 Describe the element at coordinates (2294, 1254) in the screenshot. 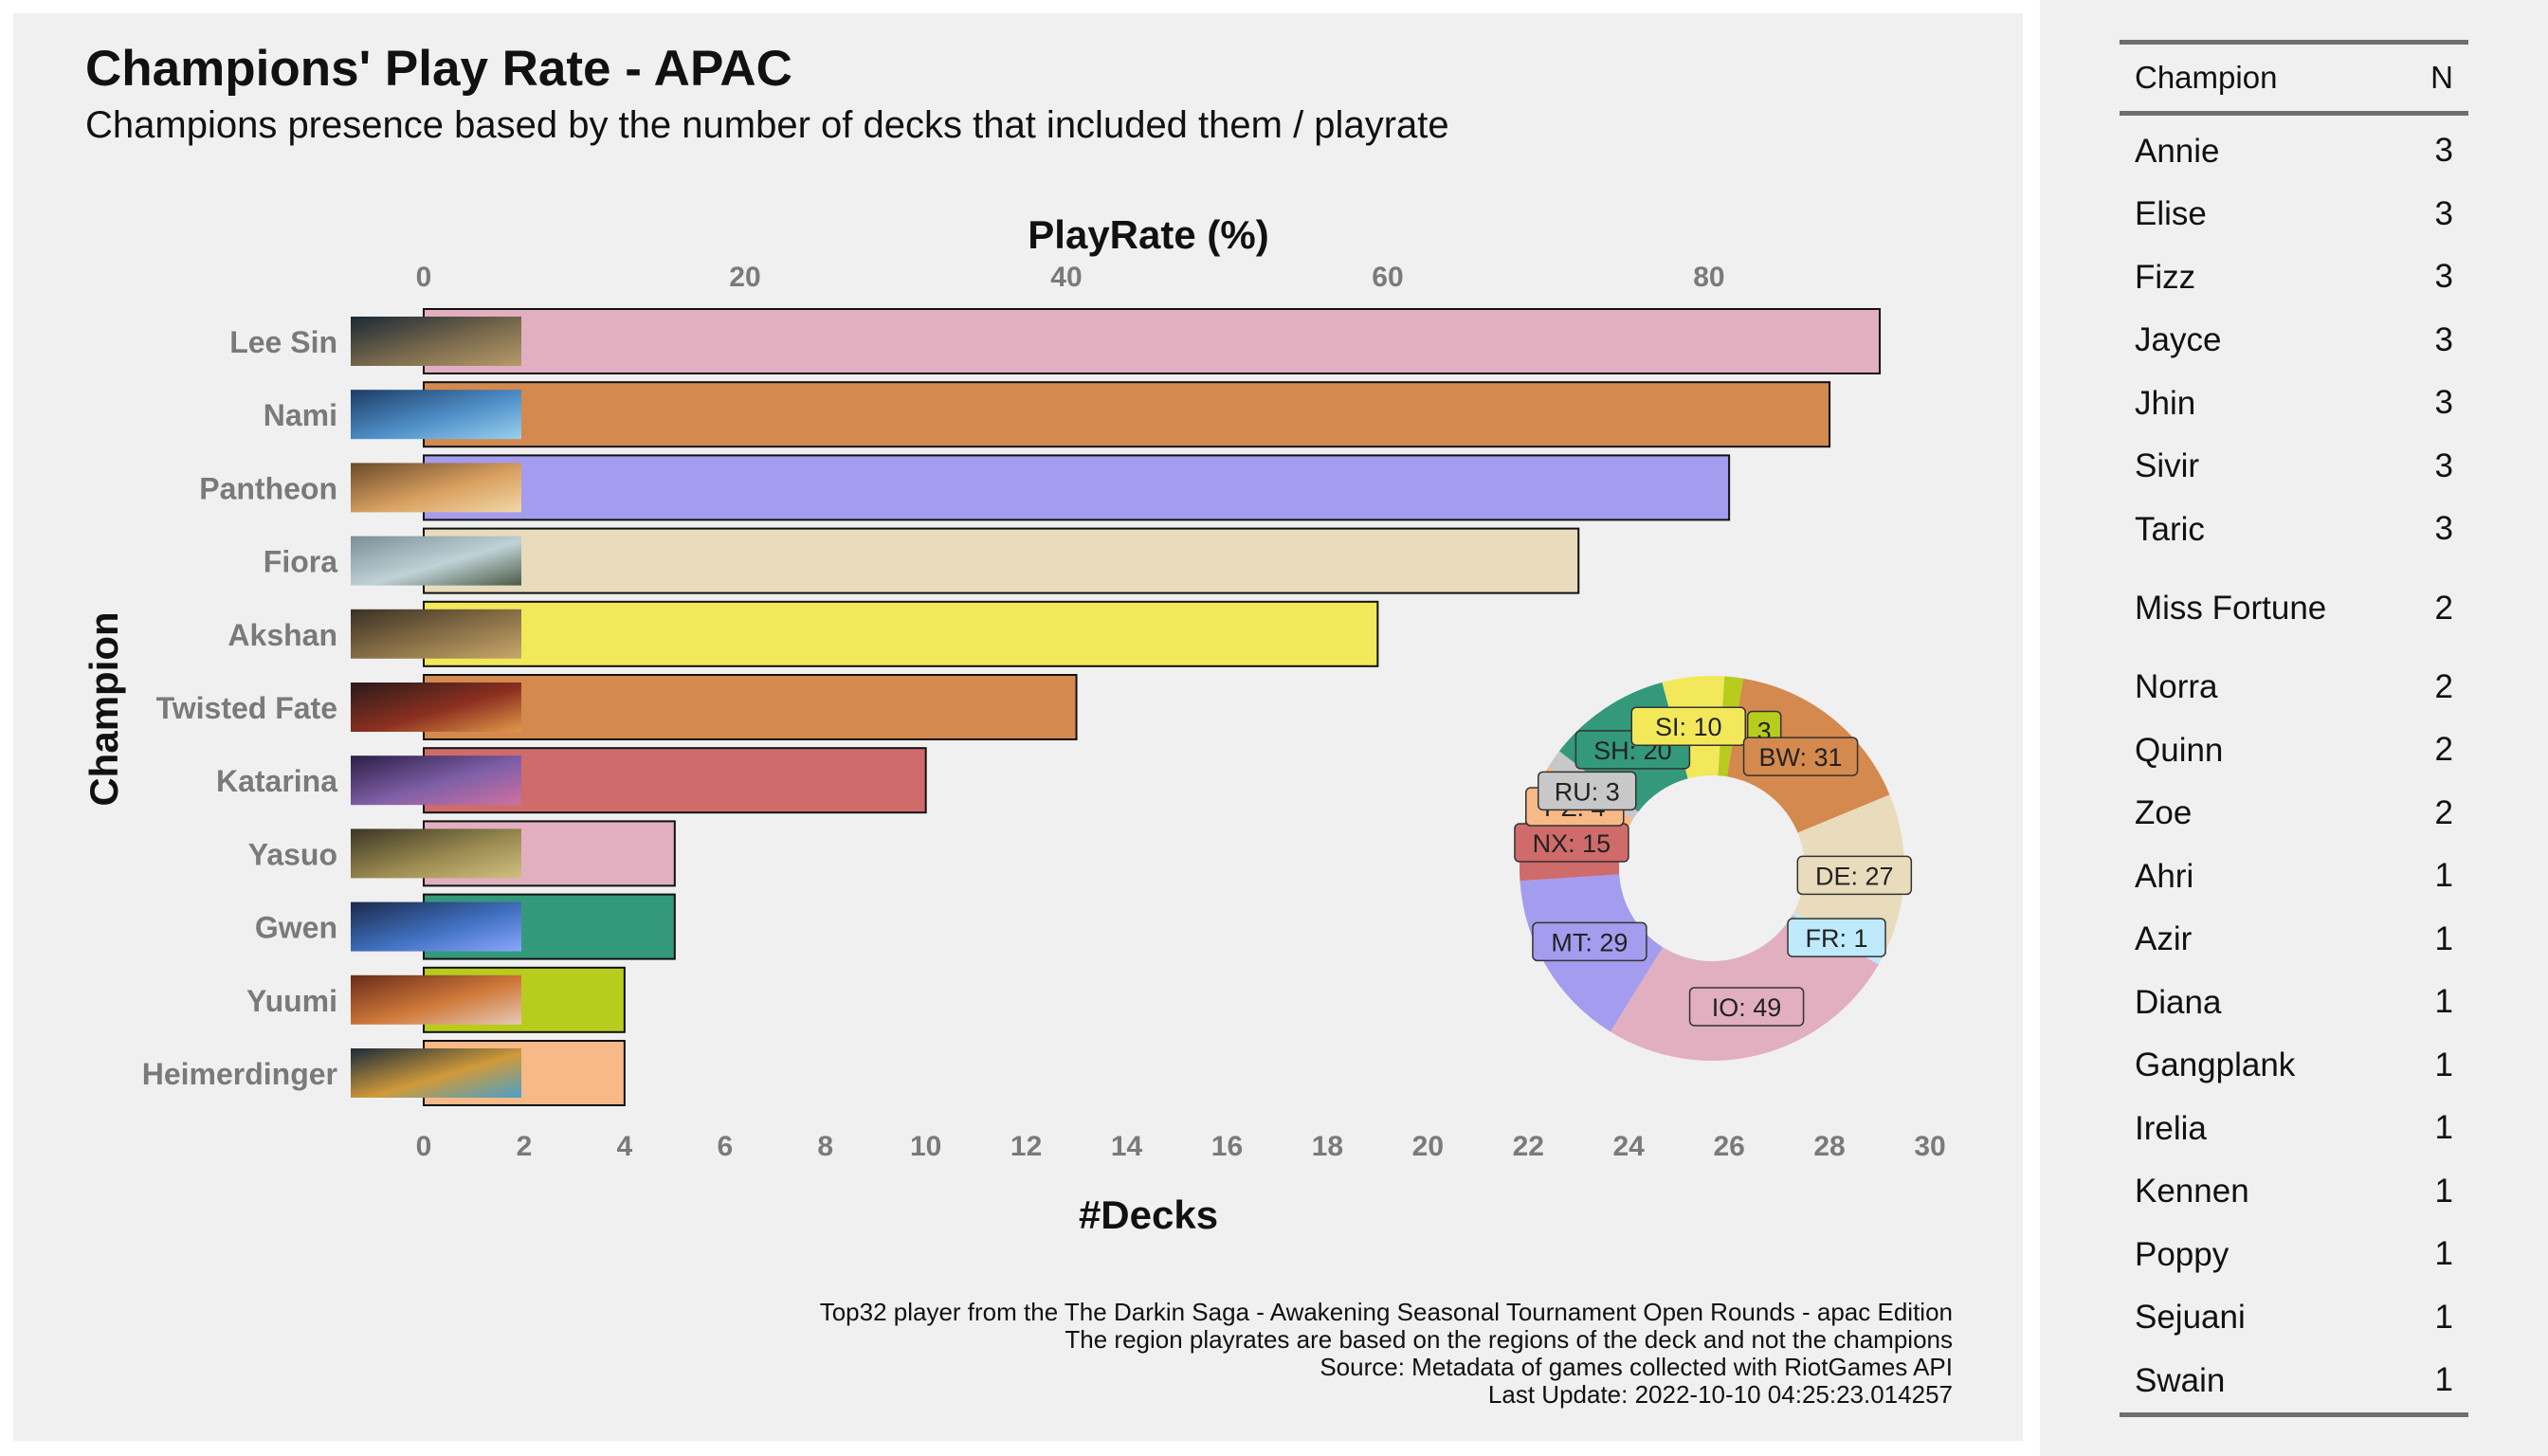

I see `table-row: Poppy 1` at that location.